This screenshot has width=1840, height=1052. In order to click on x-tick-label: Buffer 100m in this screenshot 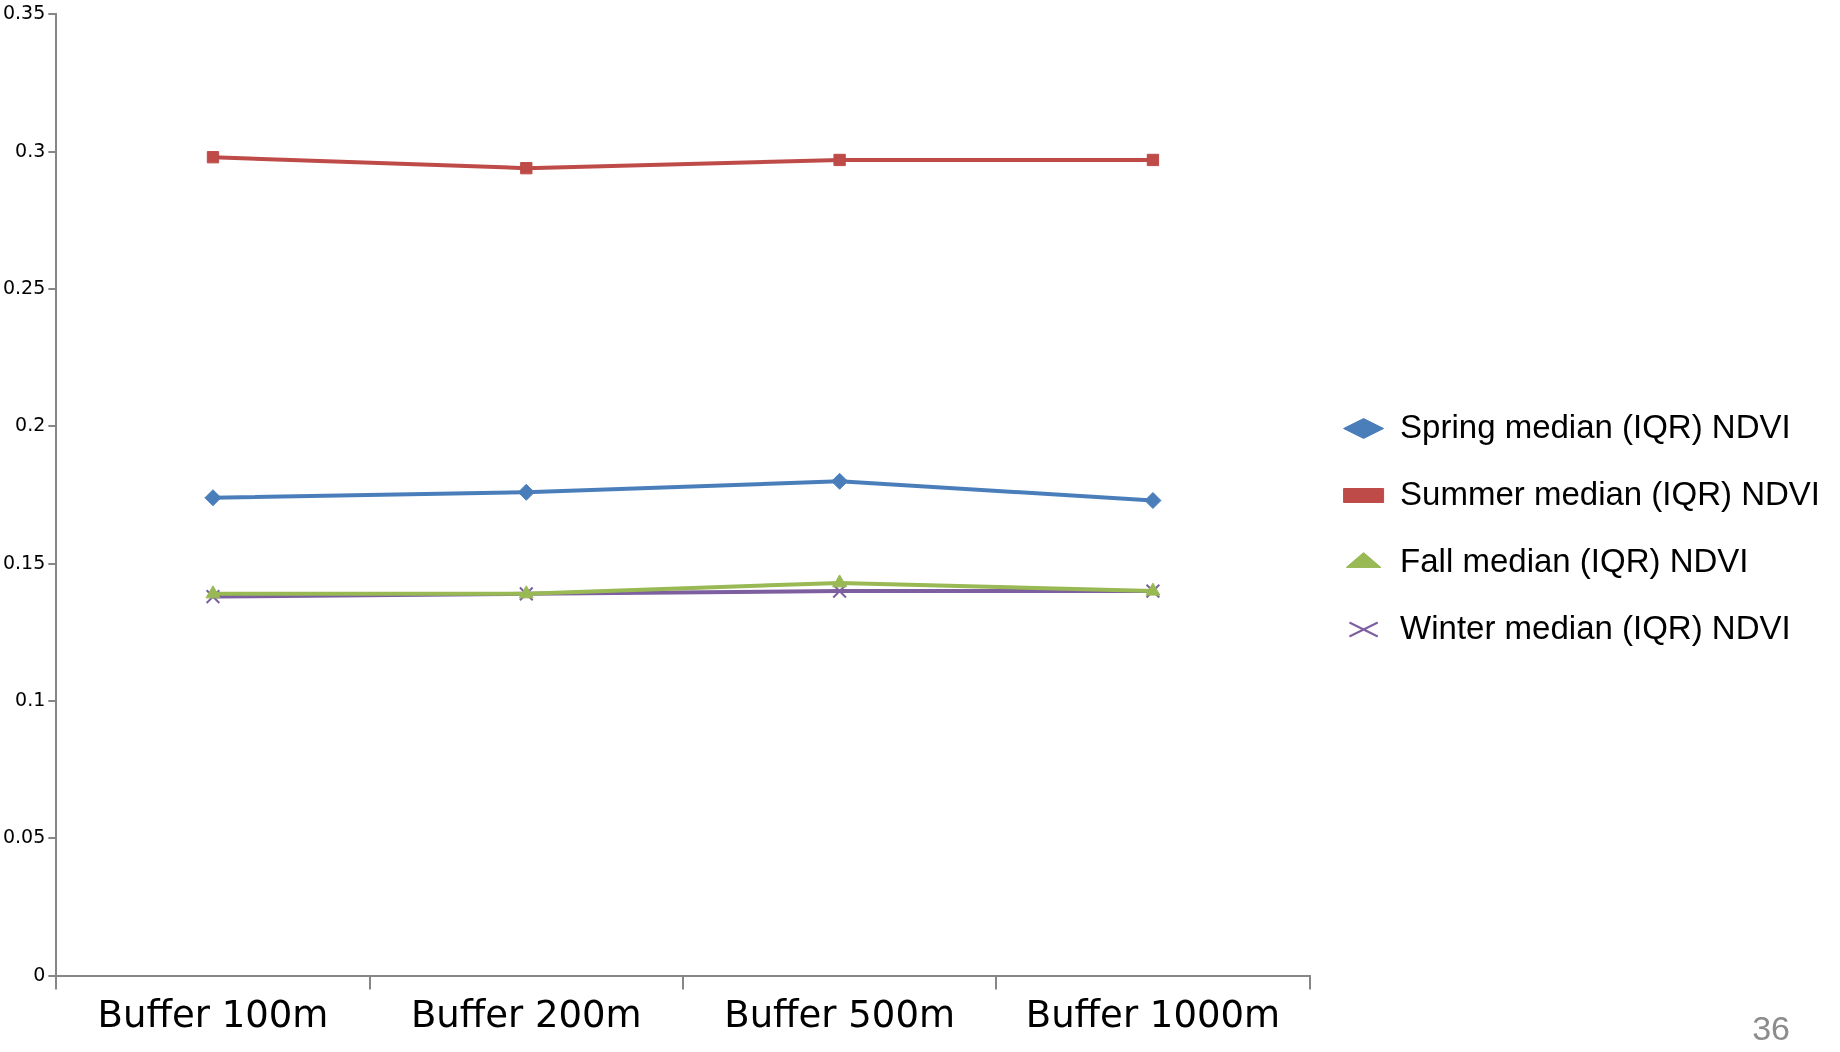, I will do `click(213, 1015)`.